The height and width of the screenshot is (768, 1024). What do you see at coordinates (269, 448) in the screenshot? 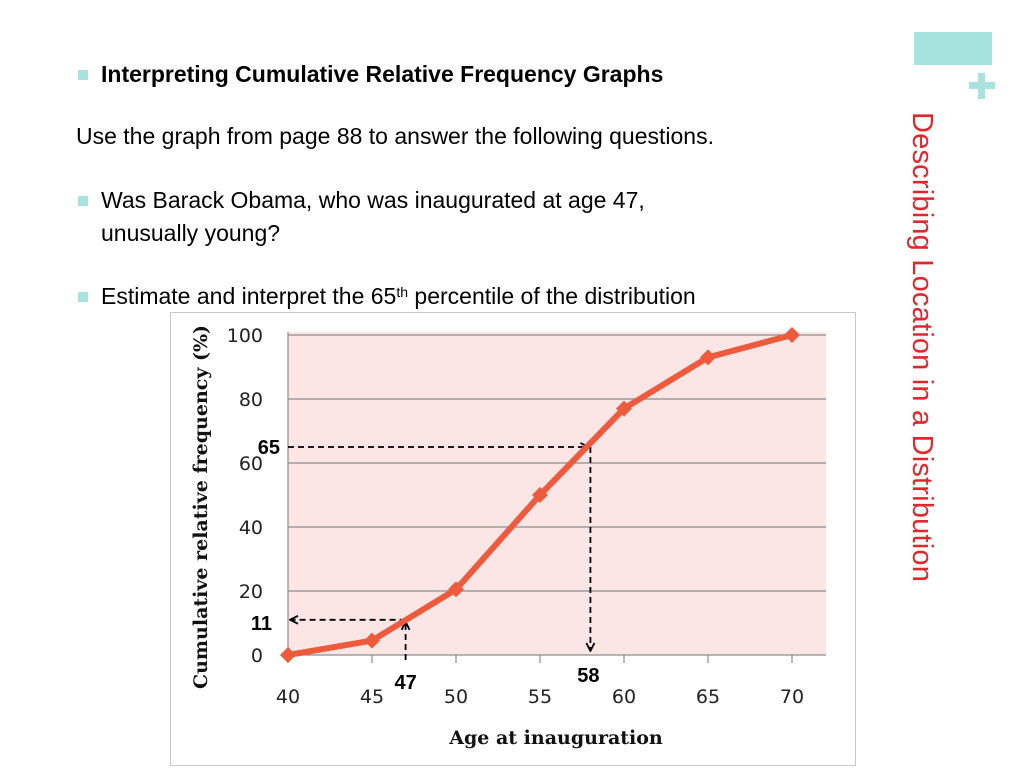
I see `annotation-label: 65` at bounding box center [269, 448].